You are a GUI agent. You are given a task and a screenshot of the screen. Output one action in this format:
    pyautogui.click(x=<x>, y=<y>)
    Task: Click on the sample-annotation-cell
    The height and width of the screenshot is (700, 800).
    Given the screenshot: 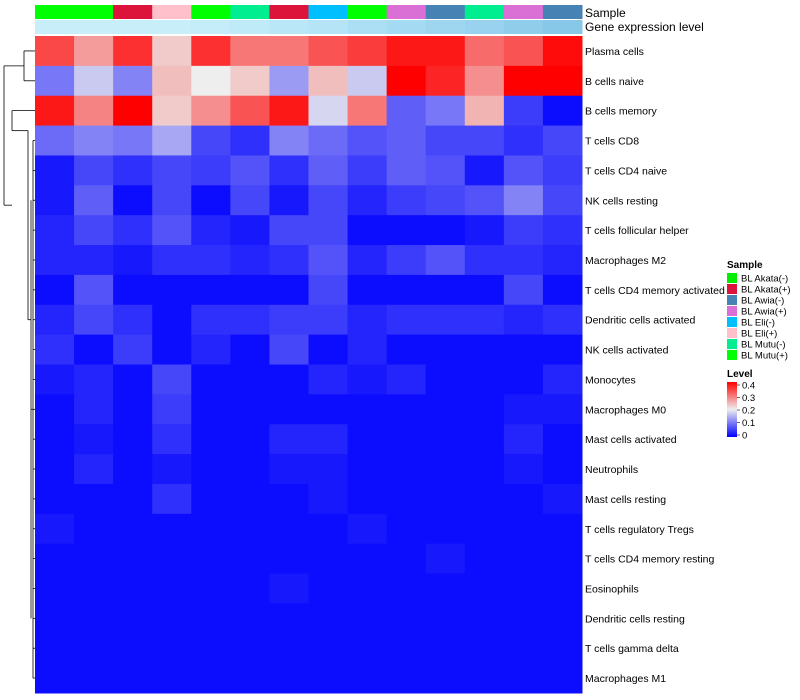 What is the action you would take?
    pyautogui.click(x=133, y=12)
    